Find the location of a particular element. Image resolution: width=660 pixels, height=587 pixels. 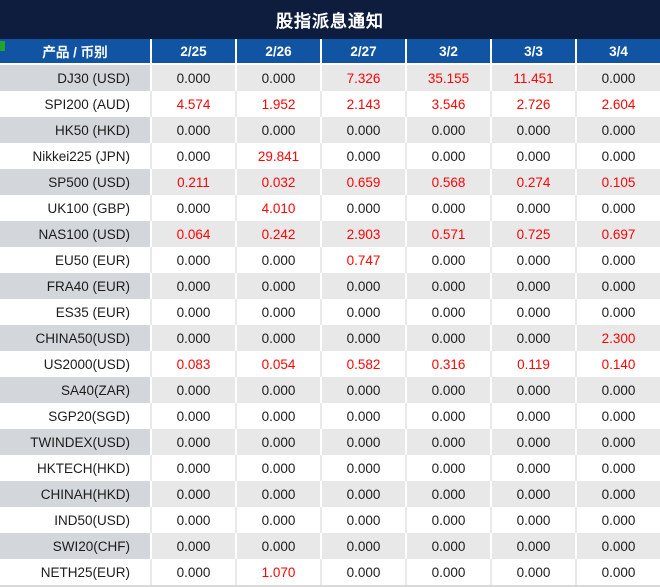

row-label: SP500 (USD) is located at coordinates (75, 182).